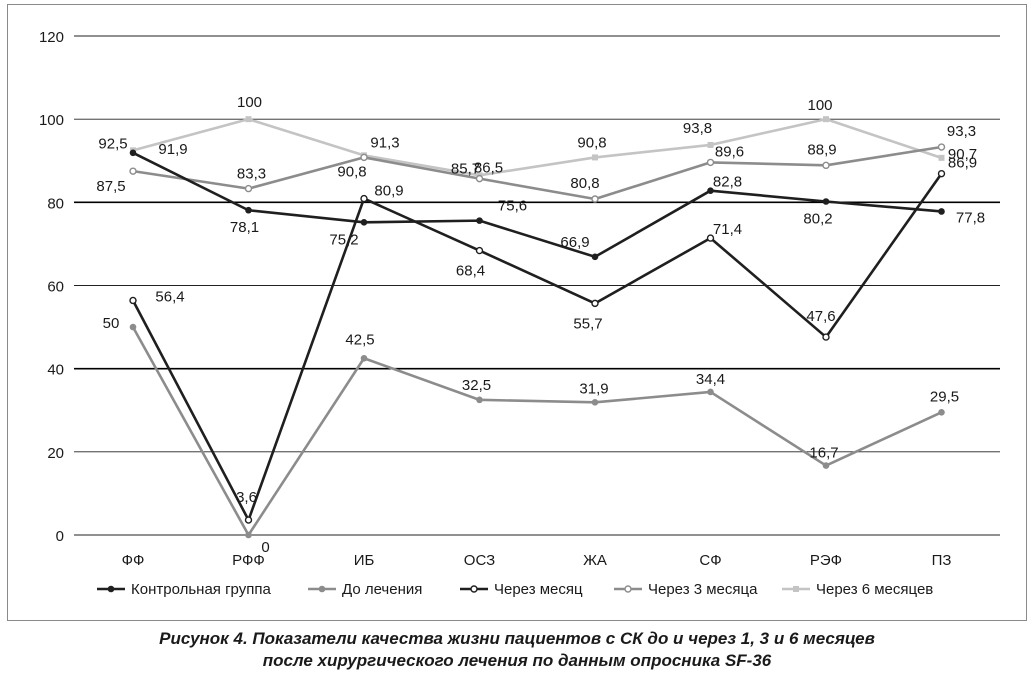 This screenshot has height=679, width=1034. I want to click on data-label: 31,9, so click(593, 388).